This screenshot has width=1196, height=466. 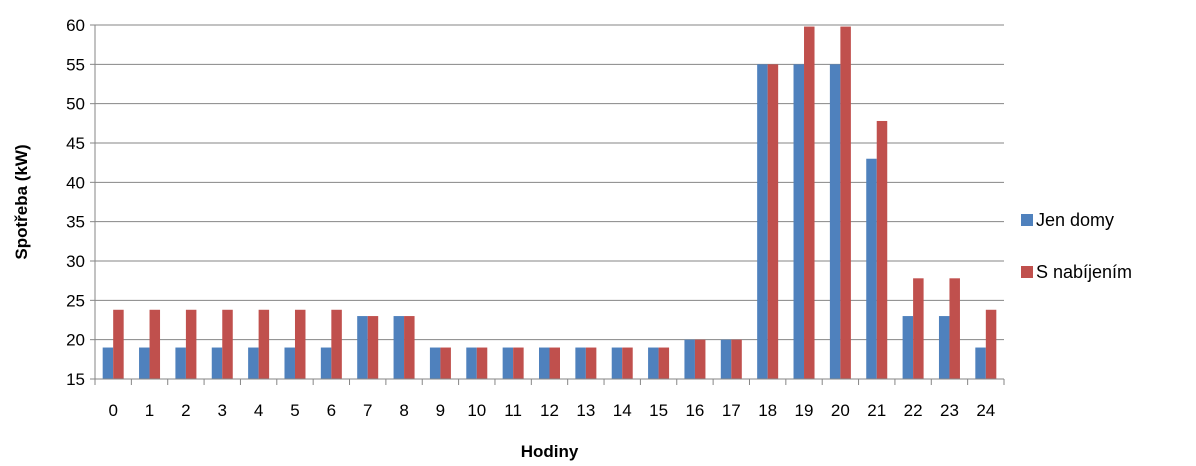 I want to click on x-tick-label-13: 13, so click(x=585, y=410).